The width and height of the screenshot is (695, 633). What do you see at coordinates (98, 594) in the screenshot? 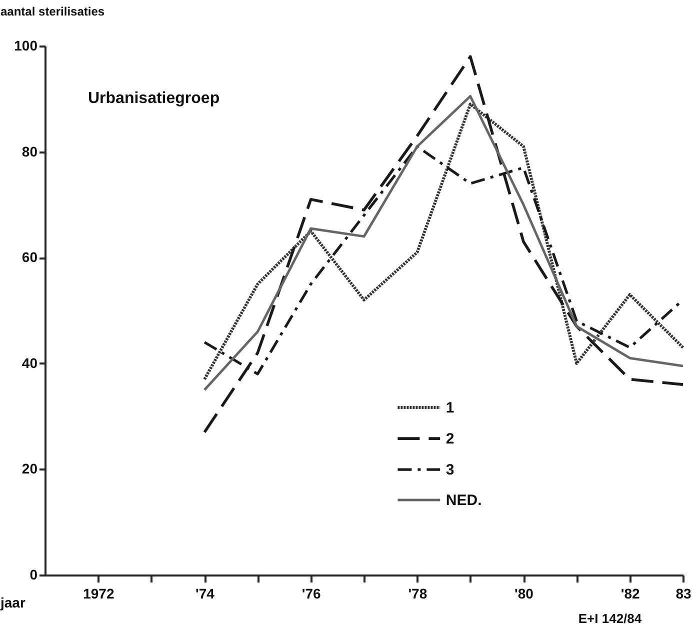
I see `x-tick-label: 1972` at bounding box center [98, 594].